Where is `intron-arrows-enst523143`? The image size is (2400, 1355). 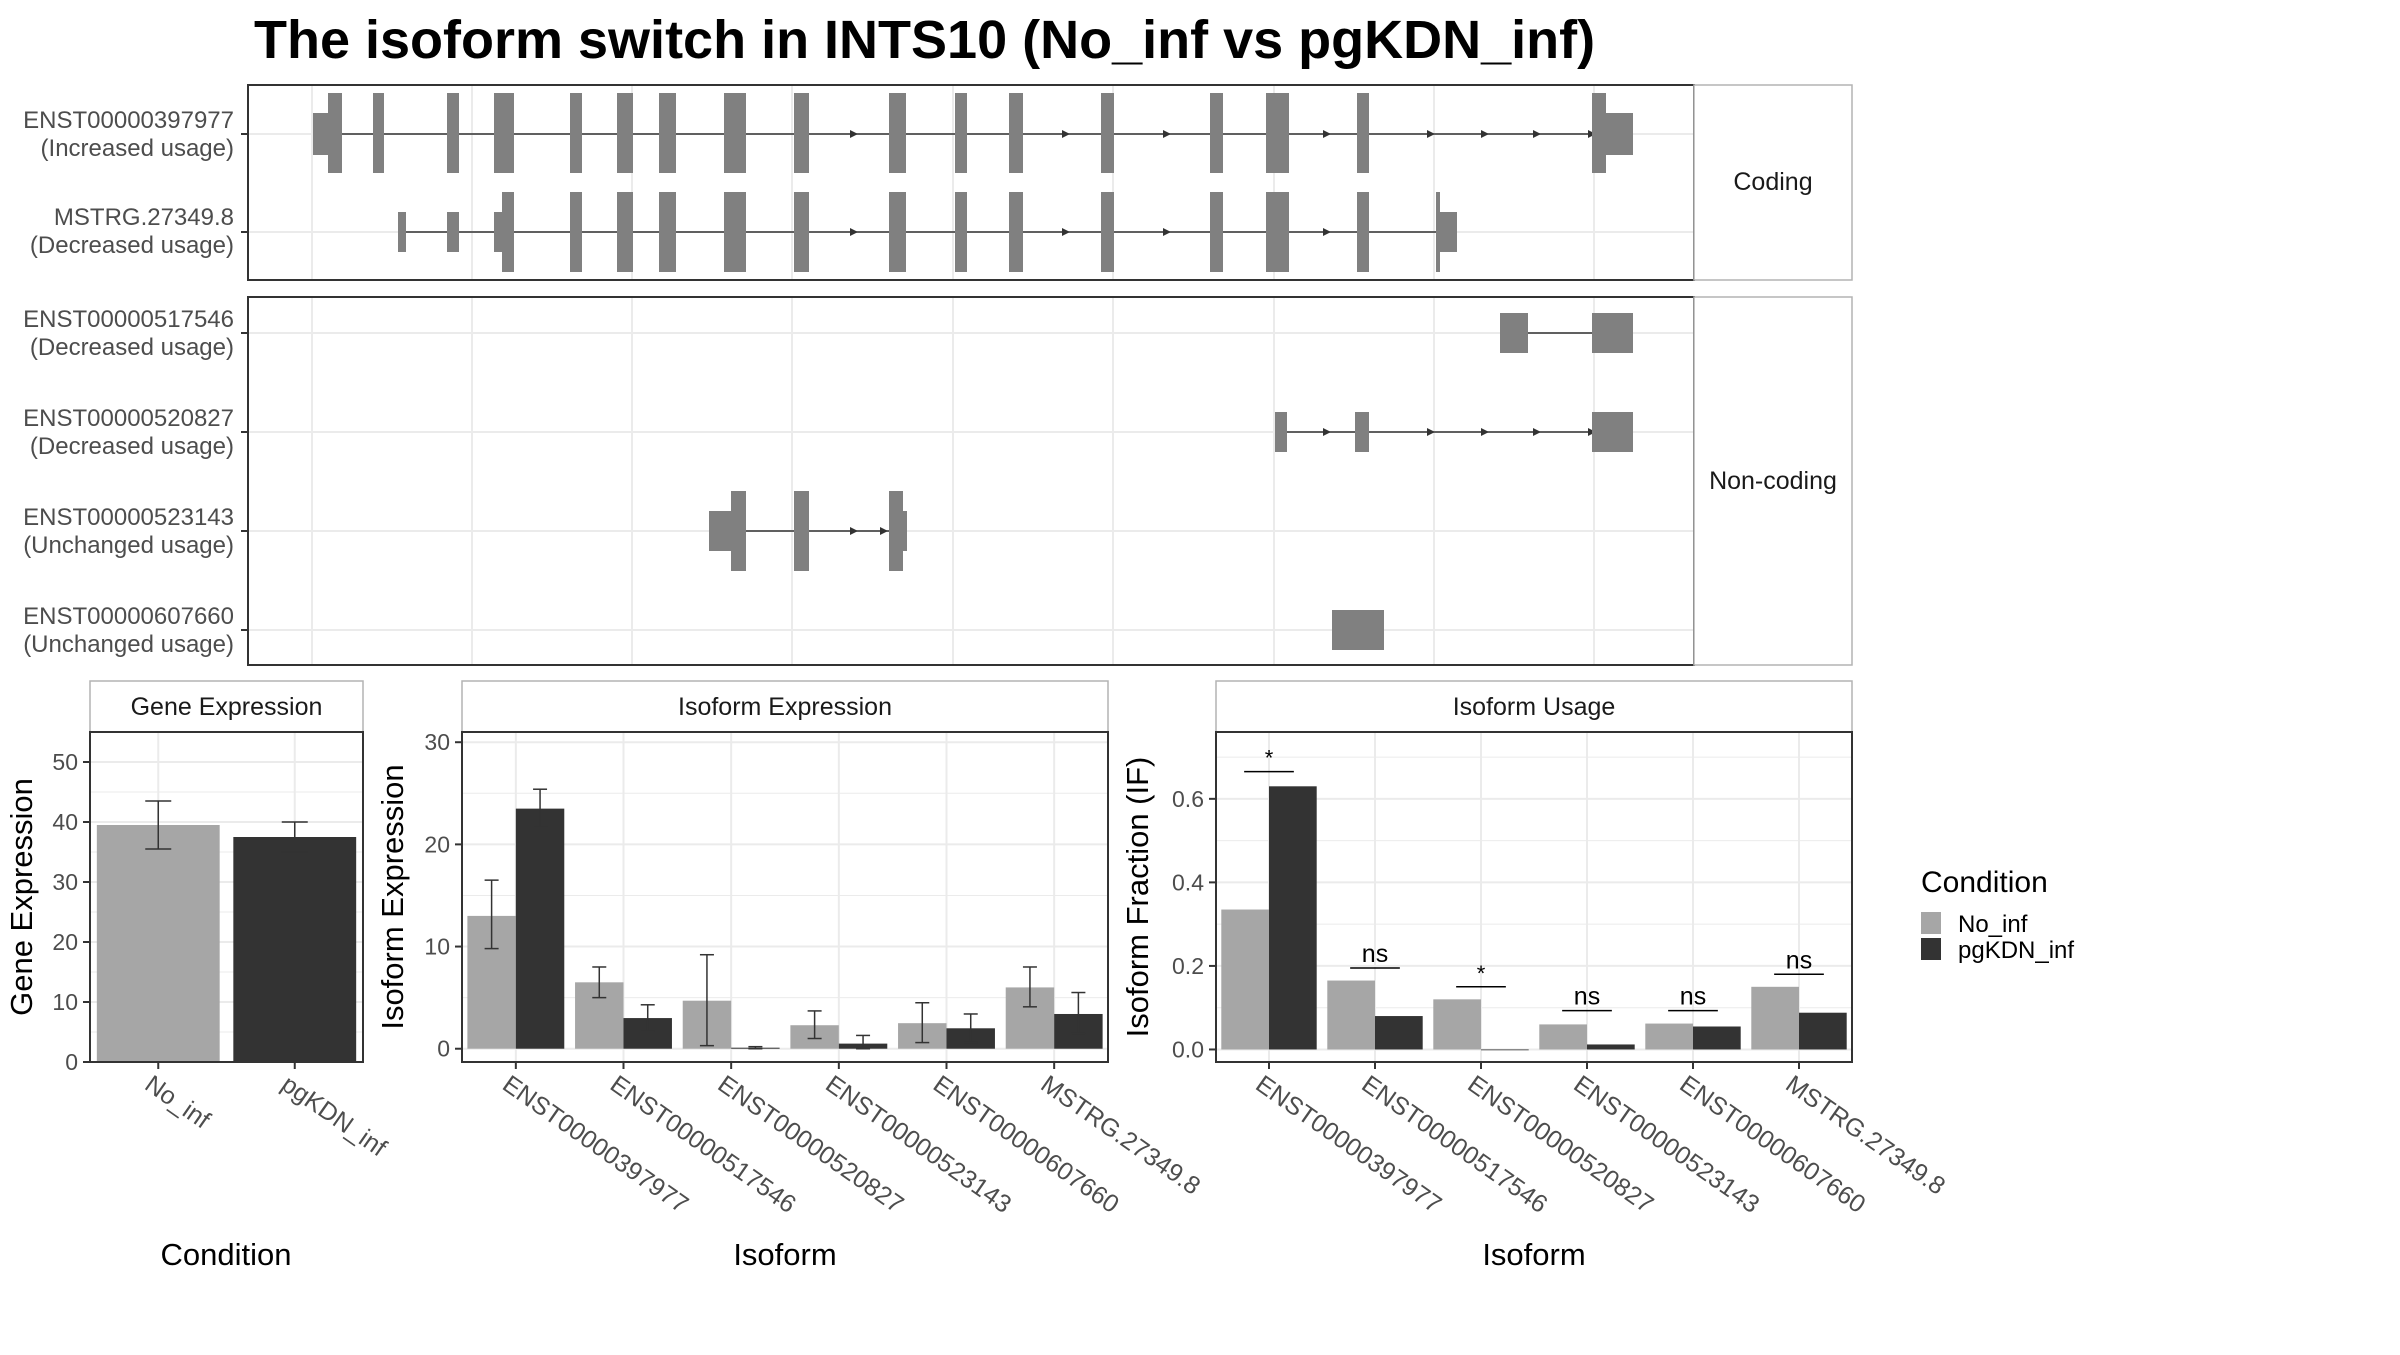 intron-arrows-enst523143 is located at coordinates (869, 531).